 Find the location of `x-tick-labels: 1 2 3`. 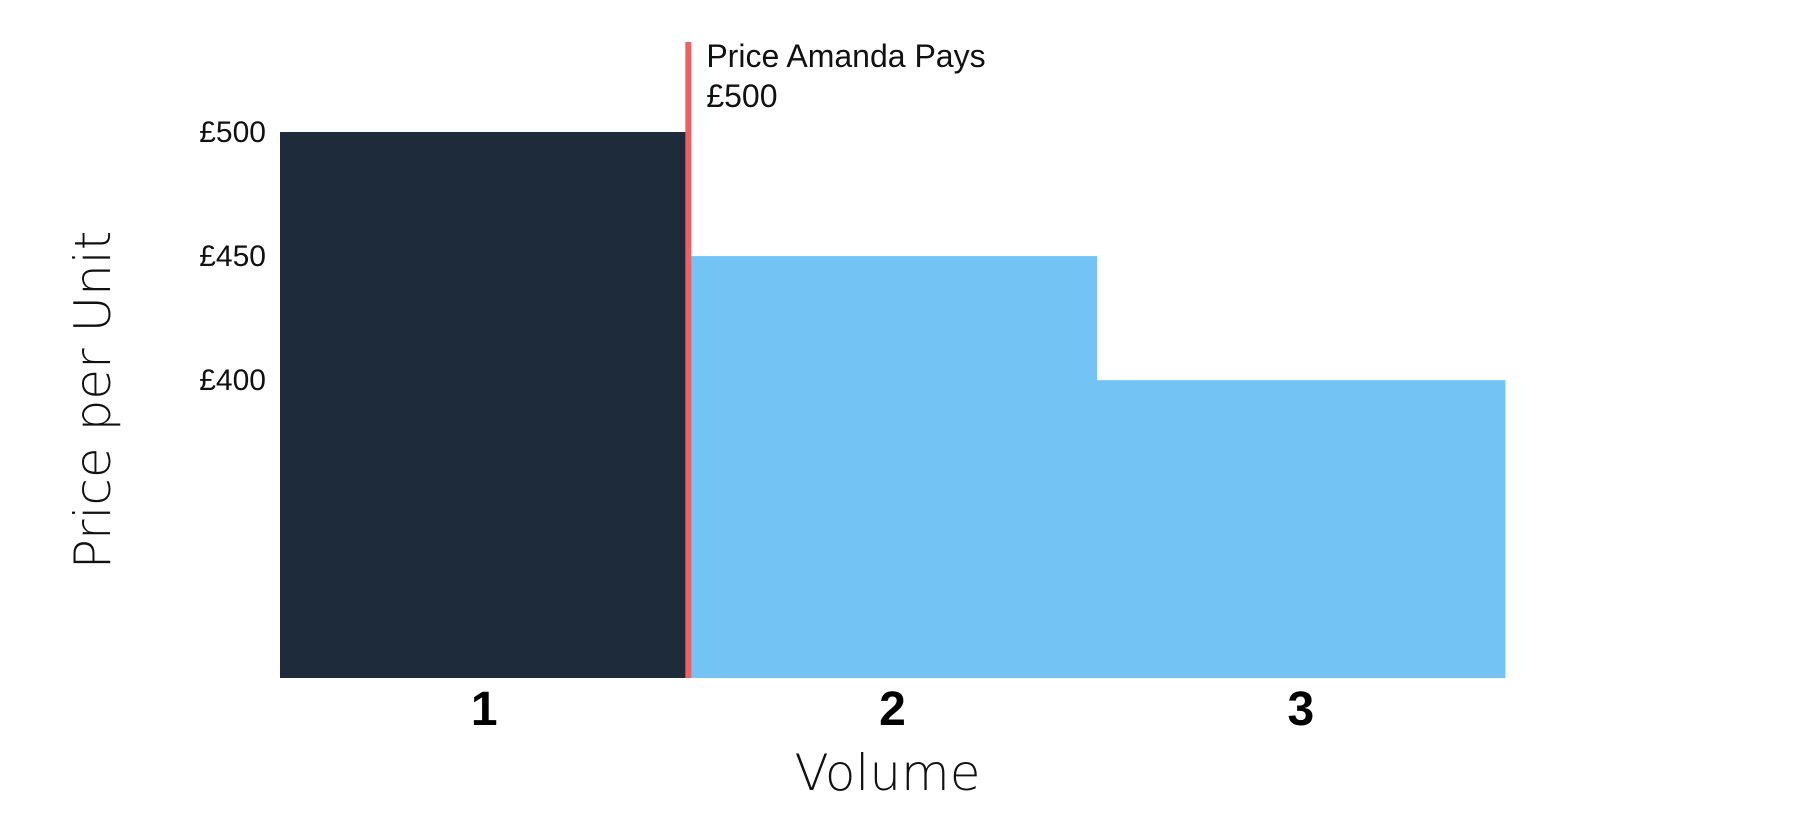

x-tick-labels: 1 2 3 is located at coordinates (892, 709).